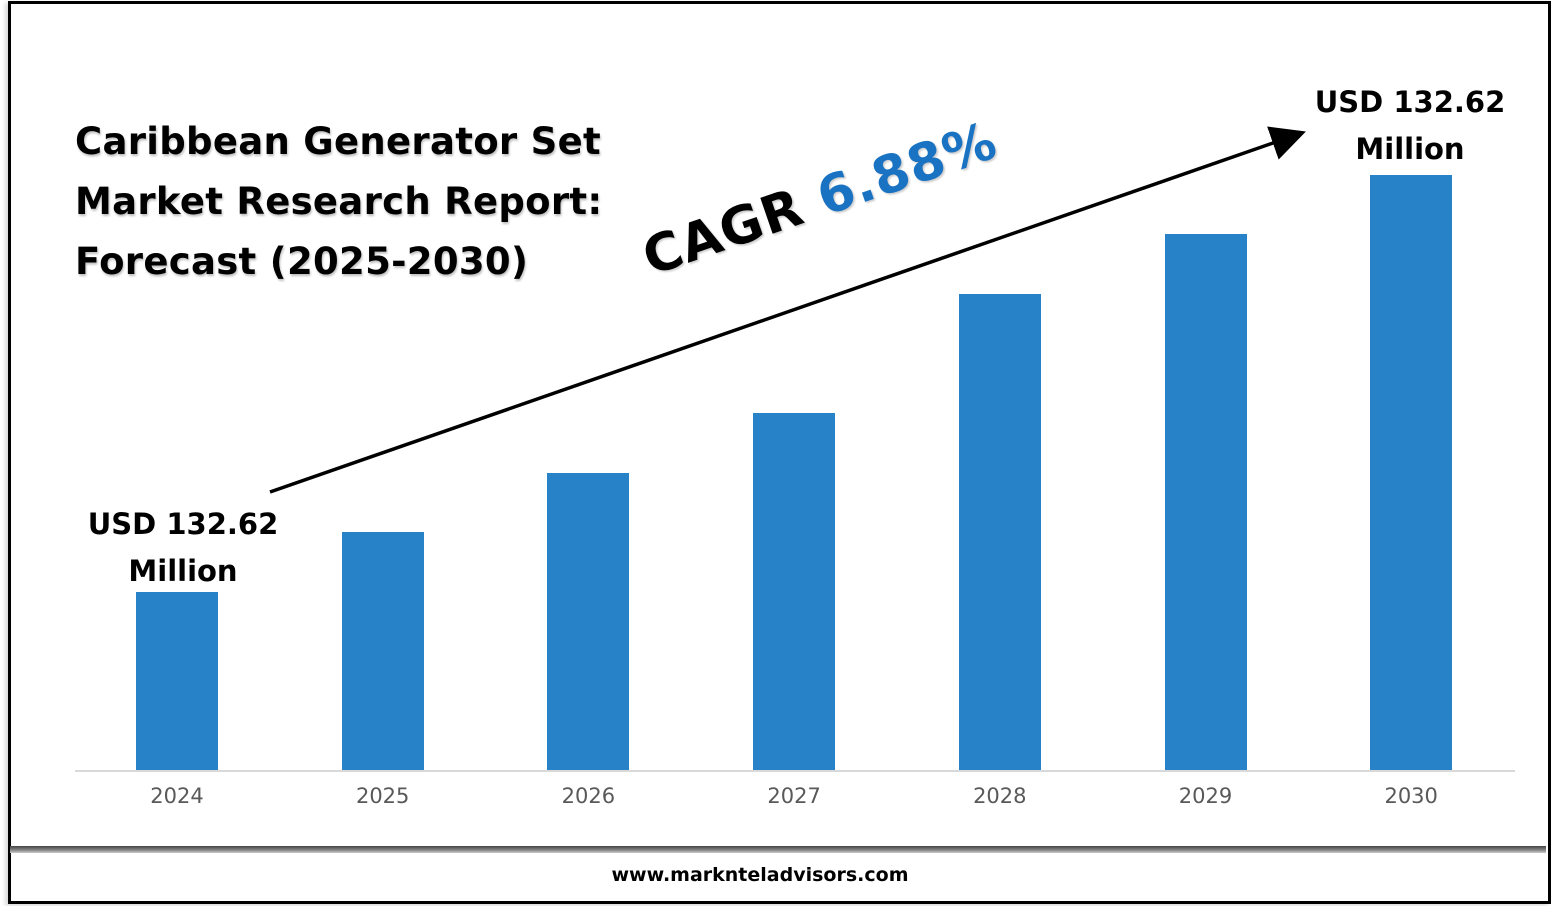 The width and height of the screenshot is (1557, 906). Describe the element at coordinates (795, 771) in the screenshot. I see `x-axis-line` at that location.